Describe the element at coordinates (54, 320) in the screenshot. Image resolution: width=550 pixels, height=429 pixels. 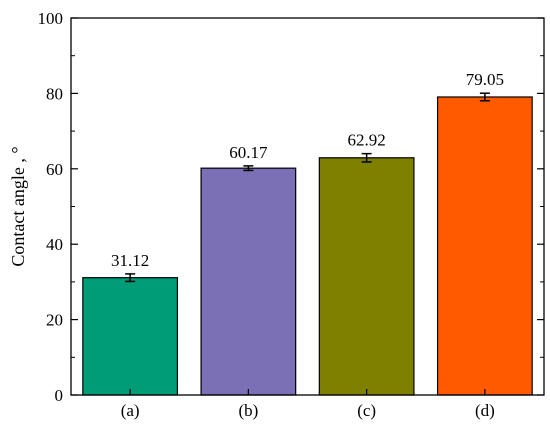
I see `y-tick-label: 20` at that location.